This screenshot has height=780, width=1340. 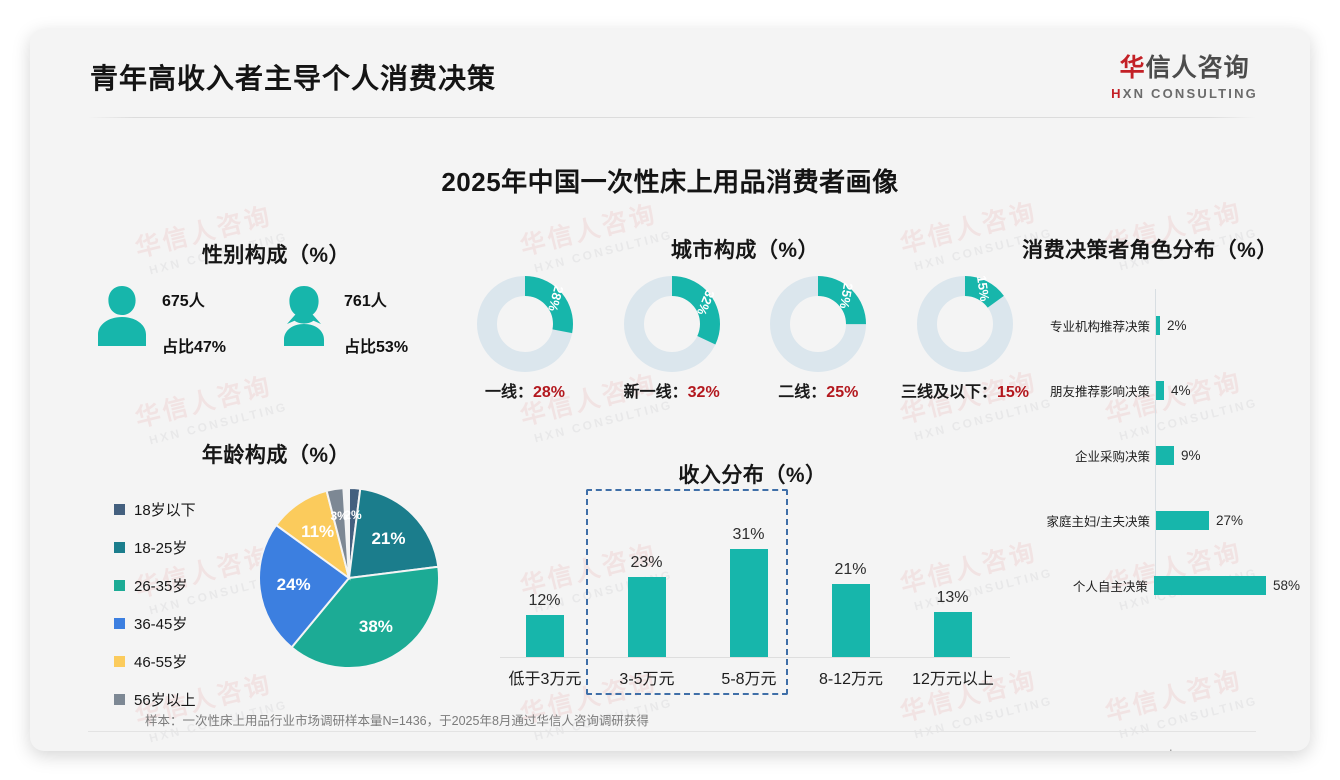 I want to click on legend-item: 26-35岁, so click(x=155, y=585).